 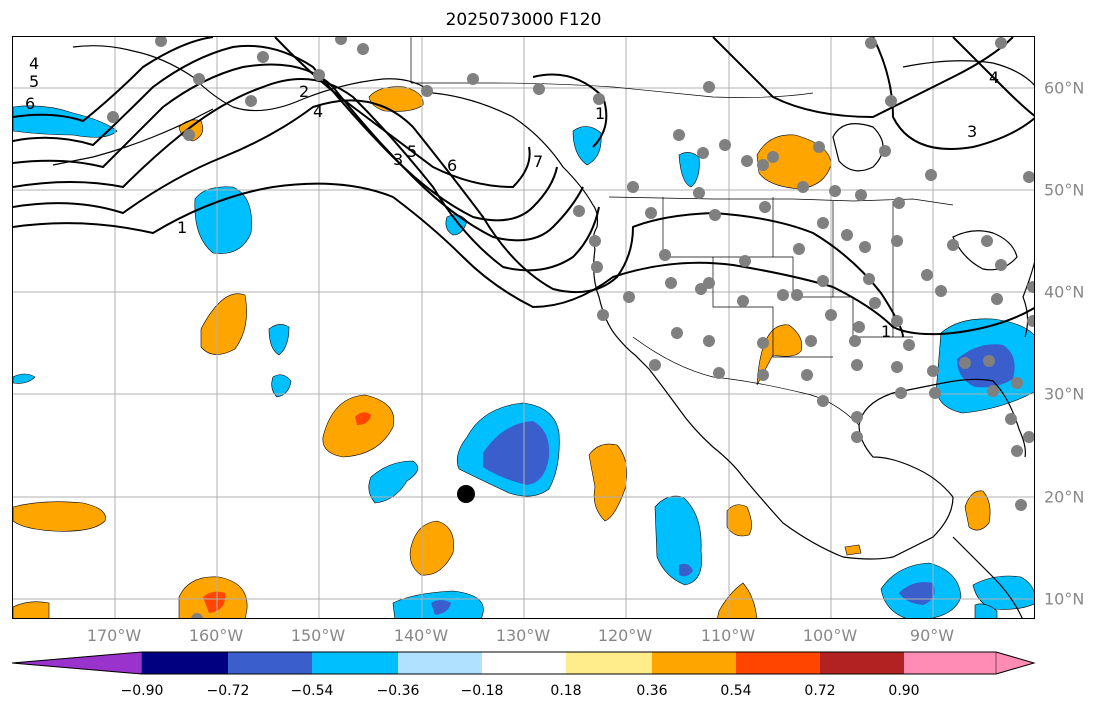 I want to click on lon-label: 170°W, so click(x=114, y=635).